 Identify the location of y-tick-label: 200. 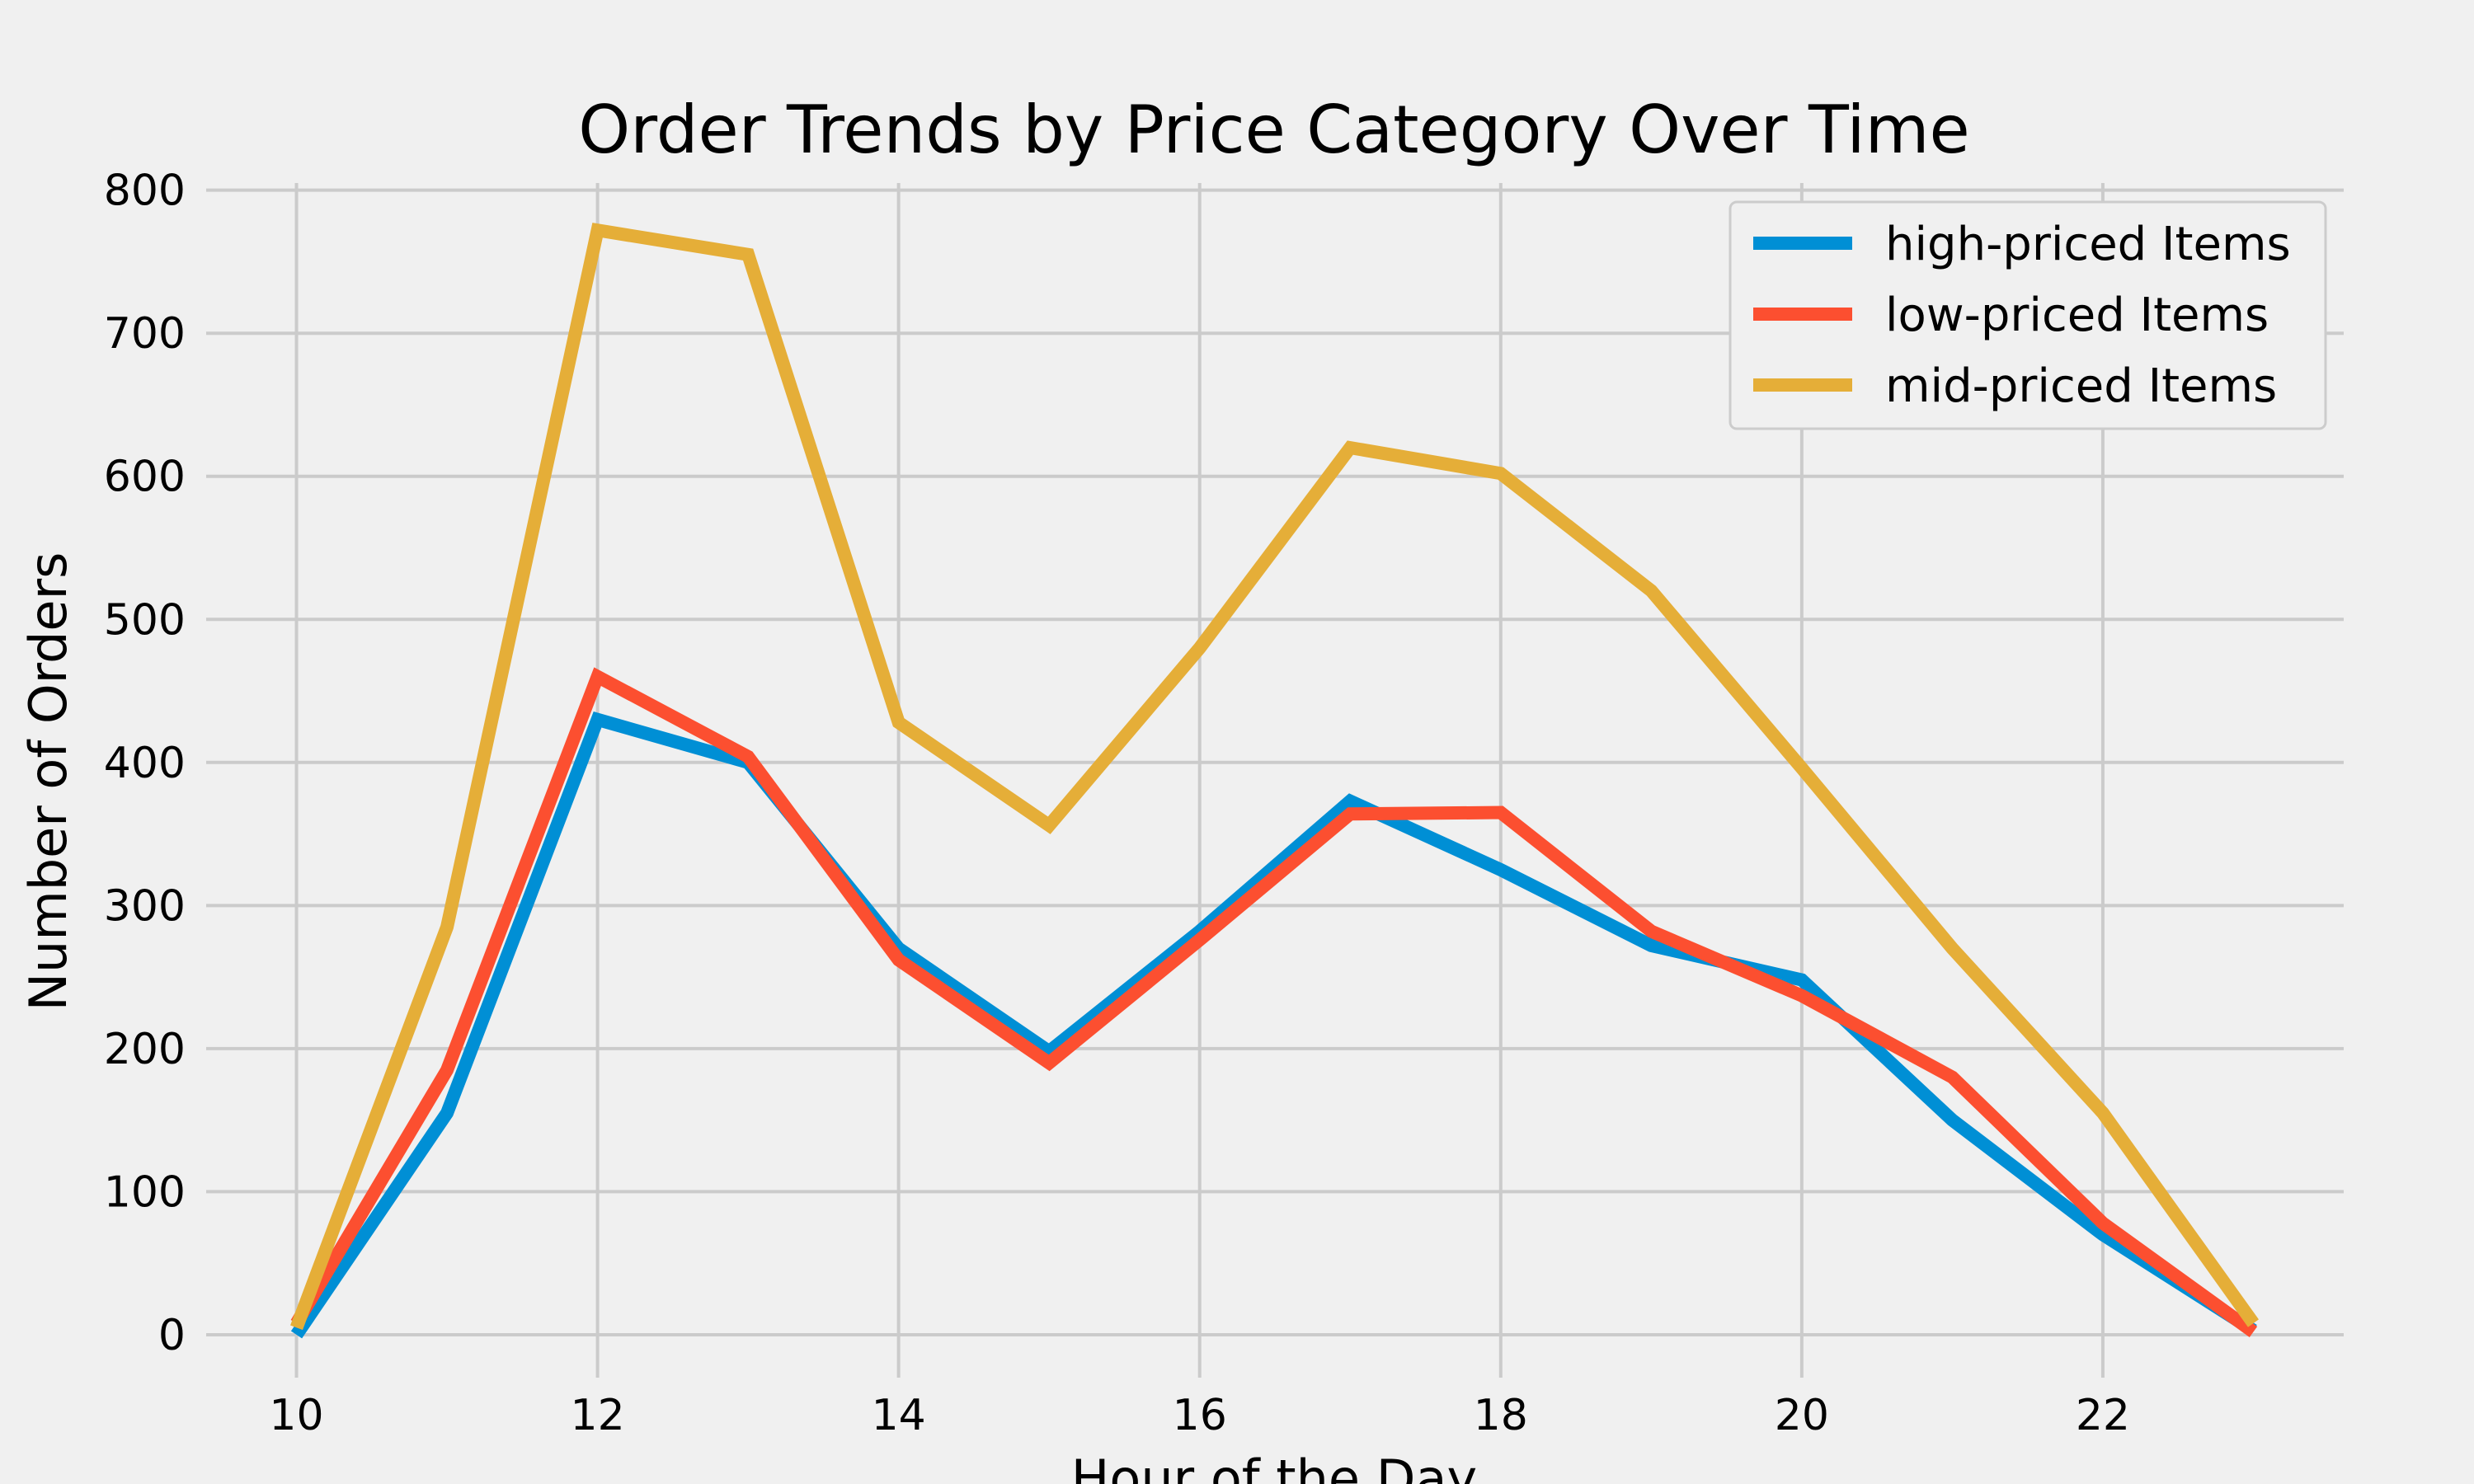
(145, 1049).